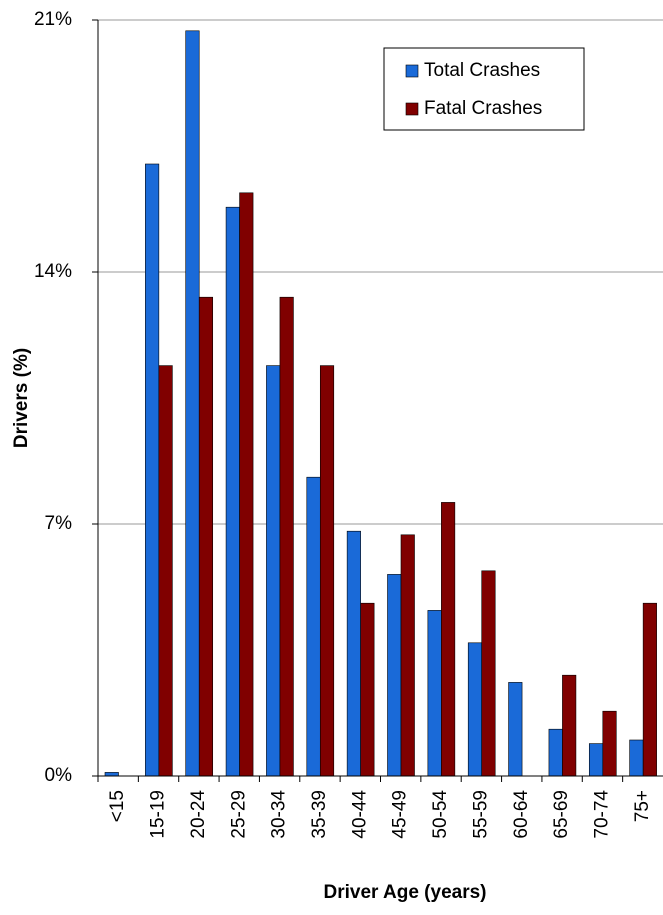 The width and height of the screenshot is (663, 915). What do you see at coordinates (642, 806) in the screenshot?
I see `x-tick-label: 75+` at bounding box center [642, 806].